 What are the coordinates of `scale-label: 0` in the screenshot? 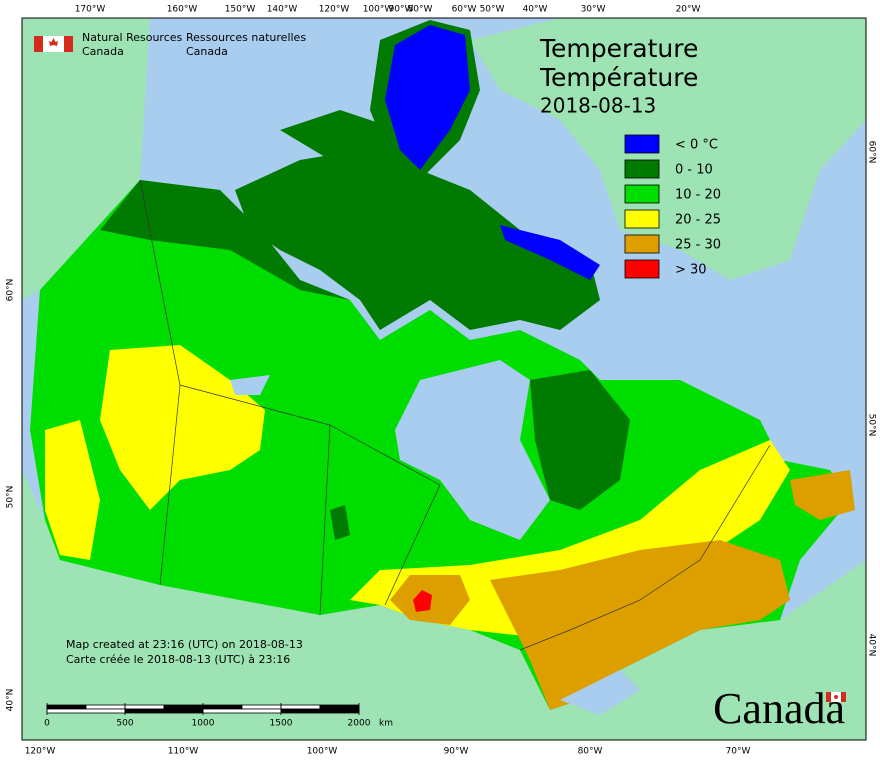 It's located at (47, 724).